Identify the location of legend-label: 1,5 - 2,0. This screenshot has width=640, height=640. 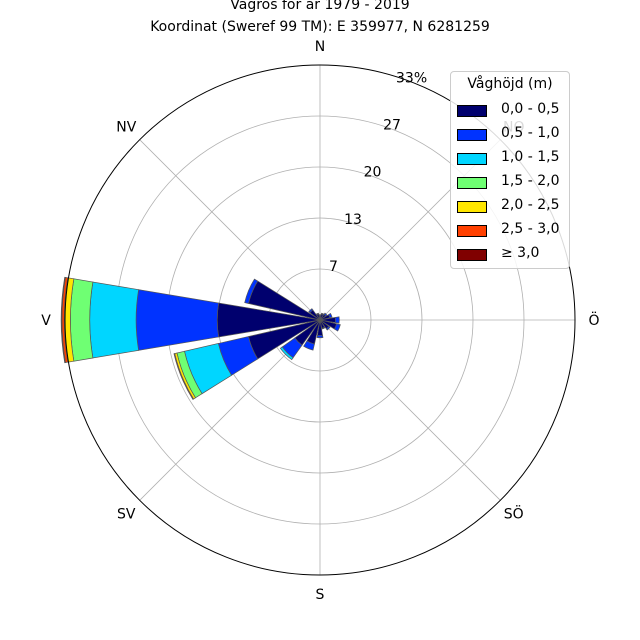
(530, 181).